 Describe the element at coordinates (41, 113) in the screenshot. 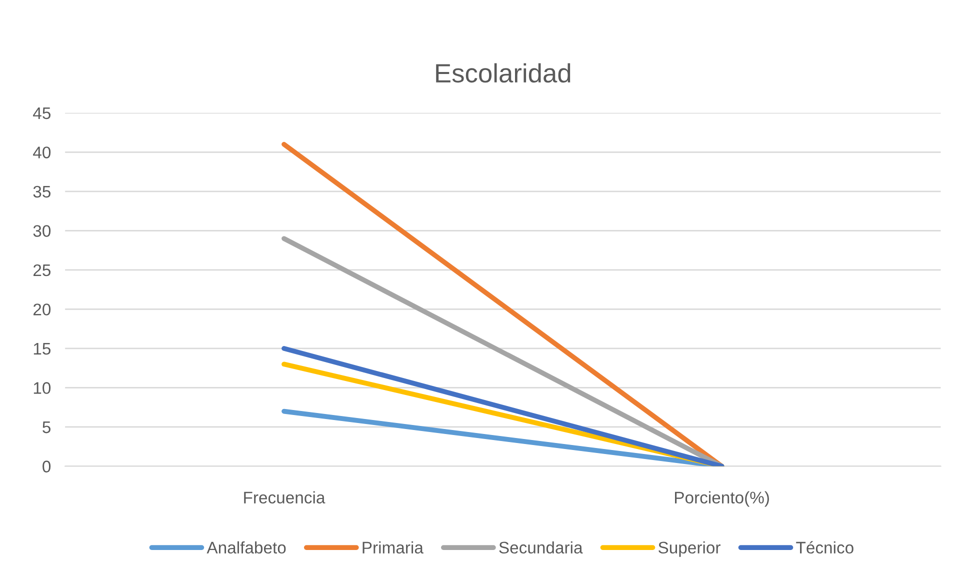

I see `y-tick-label: 45` at that location.